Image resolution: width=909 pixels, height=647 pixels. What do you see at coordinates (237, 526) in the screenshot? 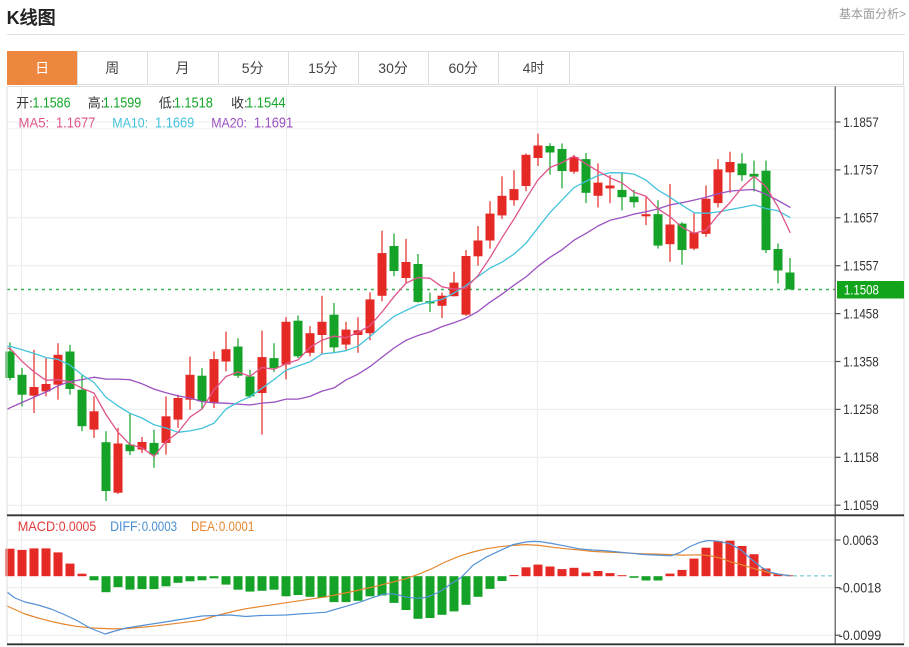
I see `svg-text: 0.0001` at bounding box center [237, 526].